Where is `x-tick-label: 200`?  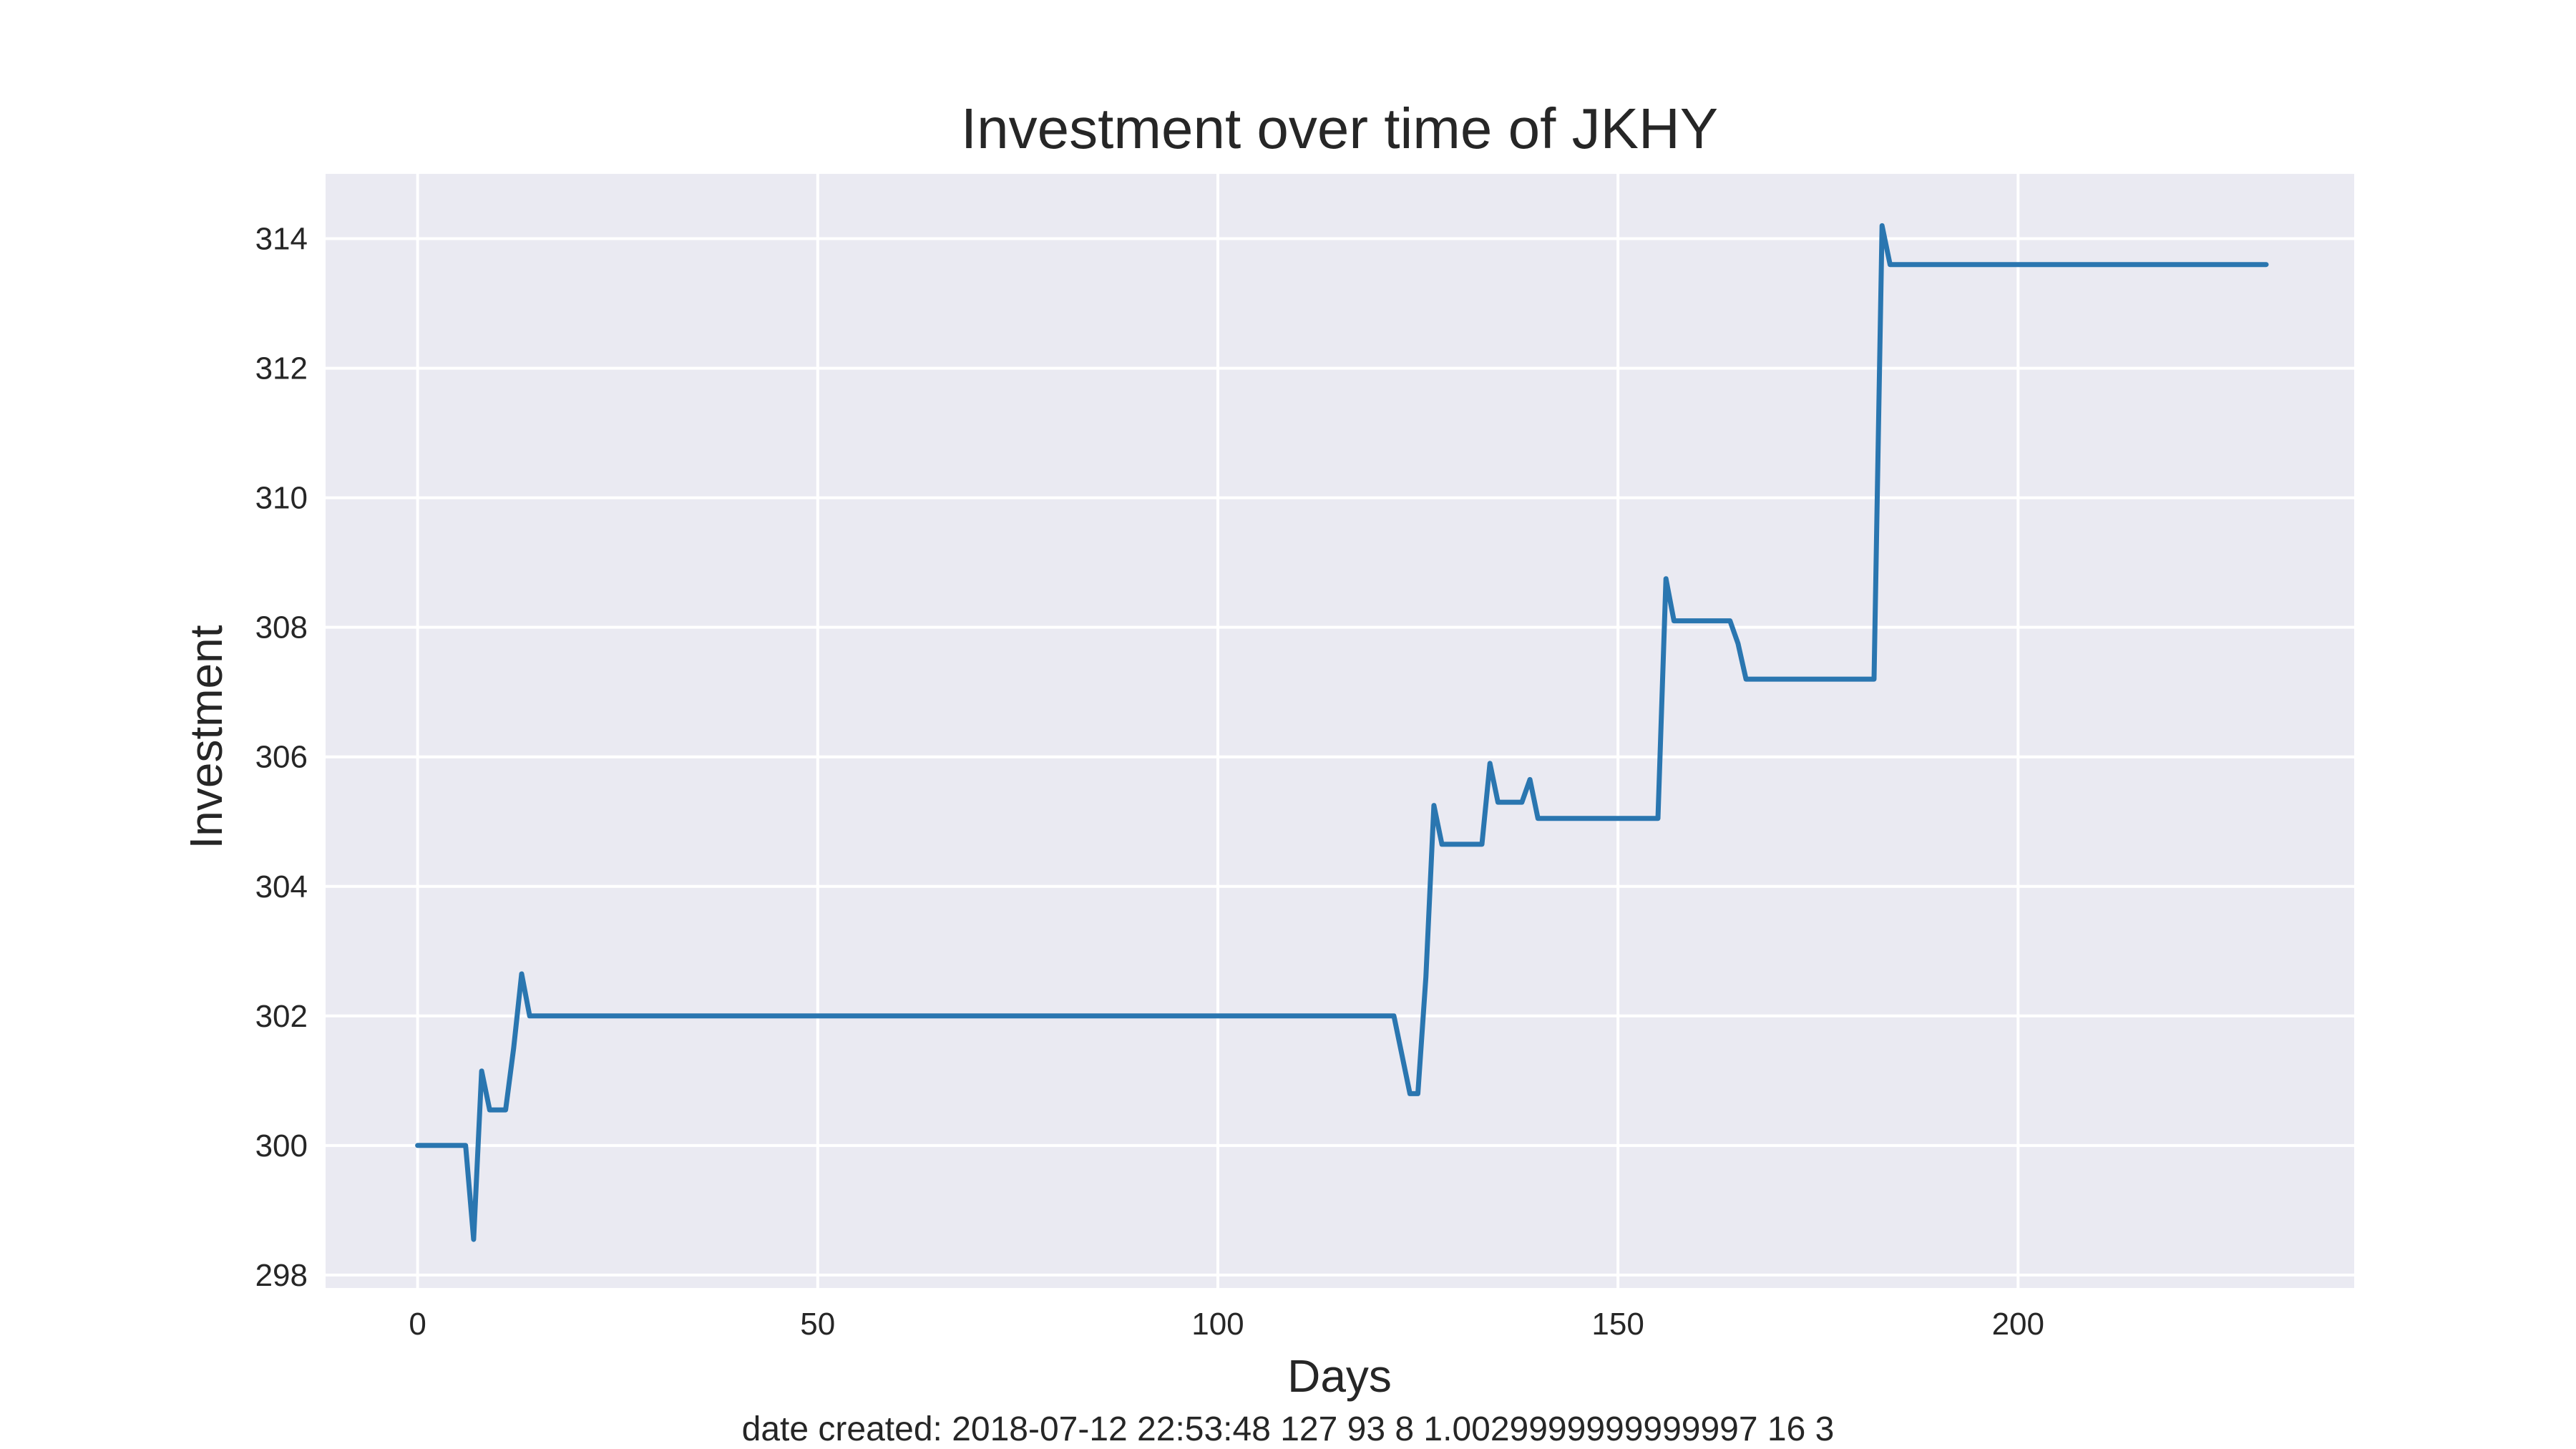
x-tick-label: 200 is located at coordinates (2018, 1324).